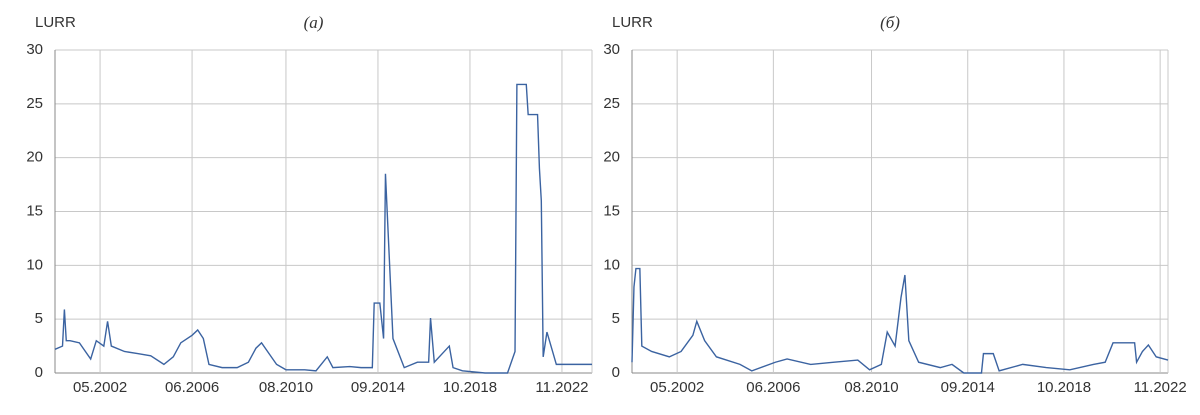  I want to click on data-line, so click(900, 320).